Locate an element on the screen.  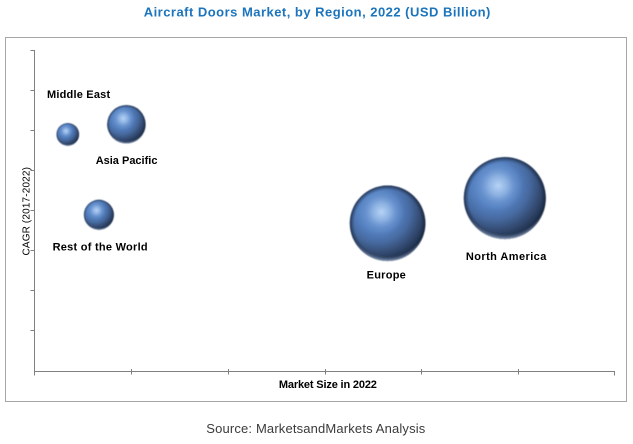
svg-text:Source: MarketsandMarkets Anal: Source: MarketsandMarkets Analysis is located at coordinates (315, 428).